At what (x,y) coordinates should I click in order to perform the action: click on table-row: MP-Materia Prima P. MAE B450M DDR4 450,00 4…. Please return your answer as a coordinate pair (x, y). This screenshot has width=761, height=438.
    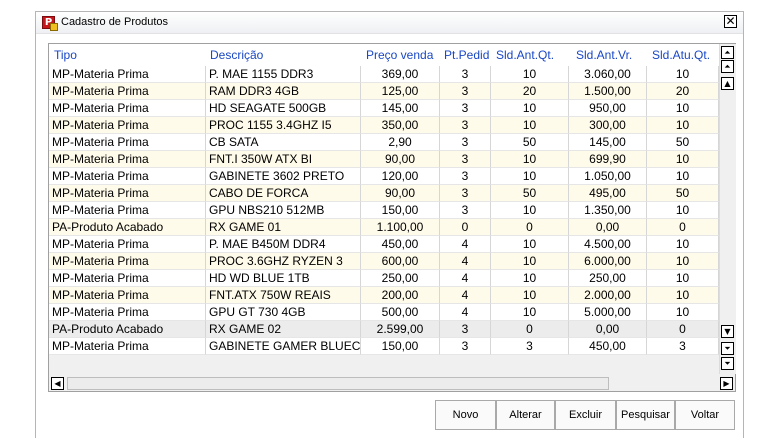
    Looking at the image, I should click on (384, 244).